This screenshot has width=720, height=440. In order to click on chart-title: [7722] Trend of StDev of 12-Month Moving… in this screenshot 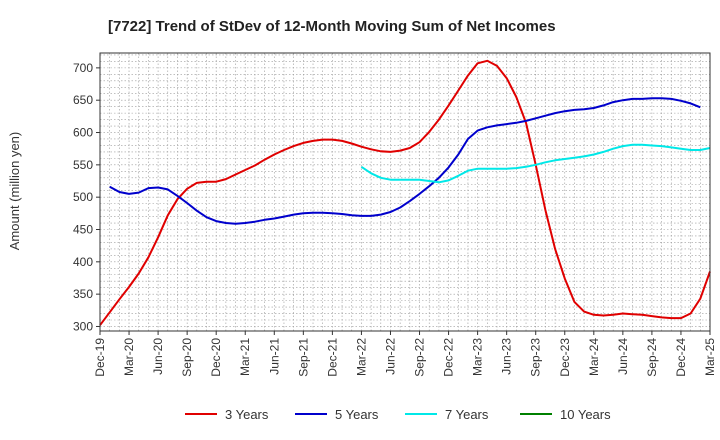, I will do `click(332, 26)`.